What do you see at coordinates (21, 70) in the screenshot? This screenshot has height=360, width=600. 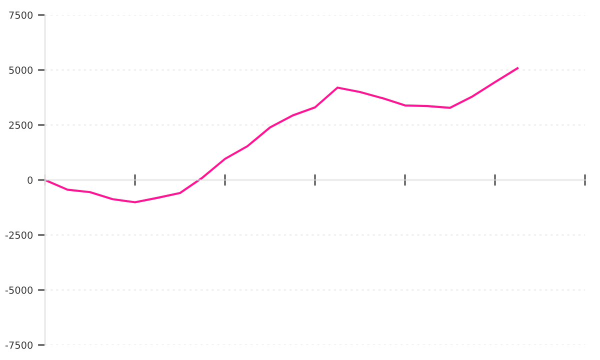 I see `y-tick-label: 5000` at bounding box center [21, 70].